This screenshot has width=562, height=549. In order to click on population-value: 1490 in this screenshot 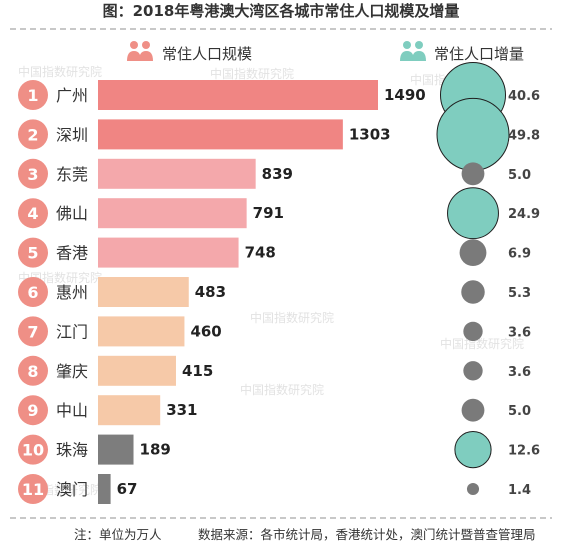, I will do `click(405, 95)`.